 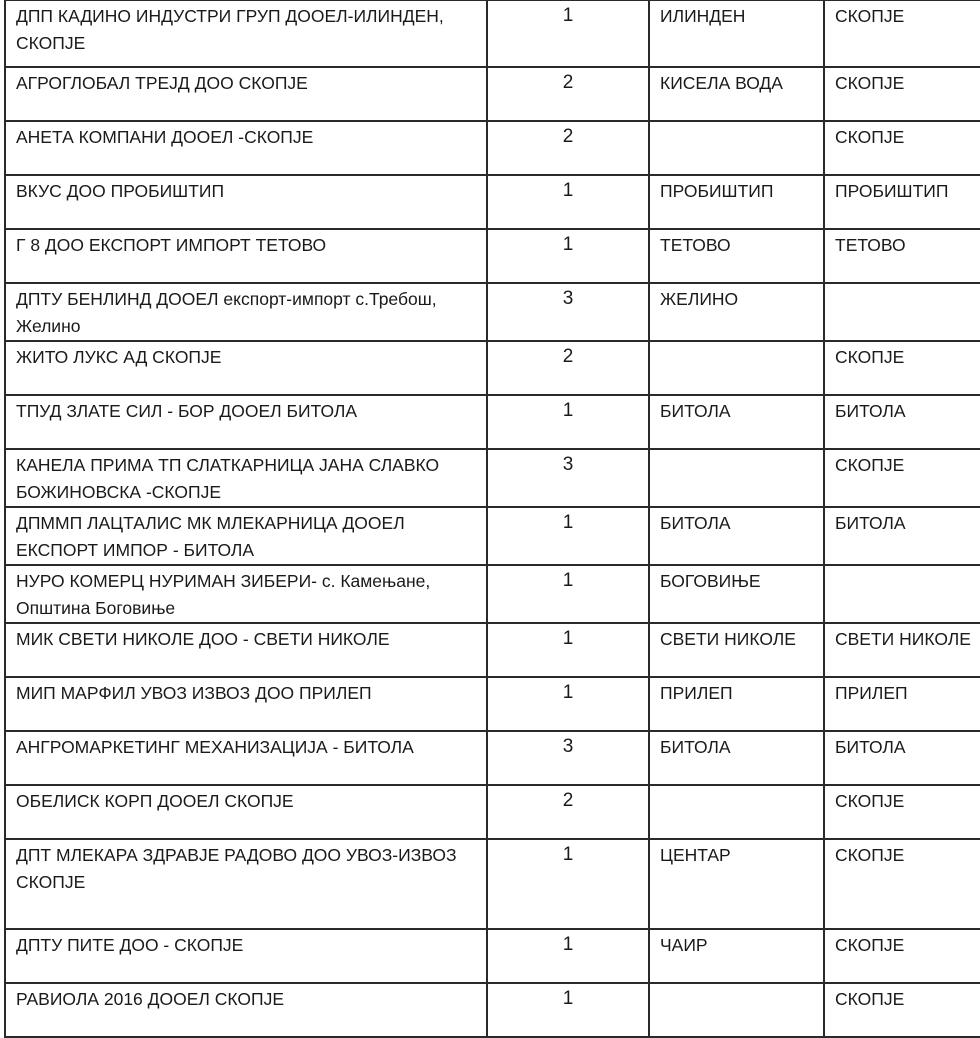 What do you see at coordinates (736, 594) in the screenshot?
I see `municipality-cell: БОГОВИЊЕ` at bounding box center [736, 594].